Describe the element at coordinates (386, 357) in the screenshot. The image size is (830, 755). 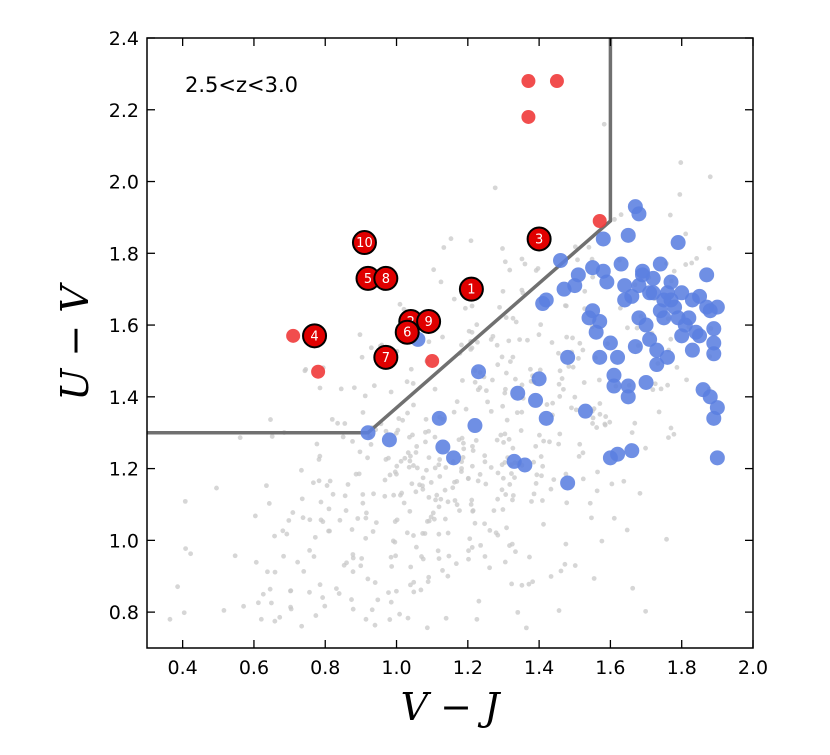
I see `numbered-point-marker` at that location.